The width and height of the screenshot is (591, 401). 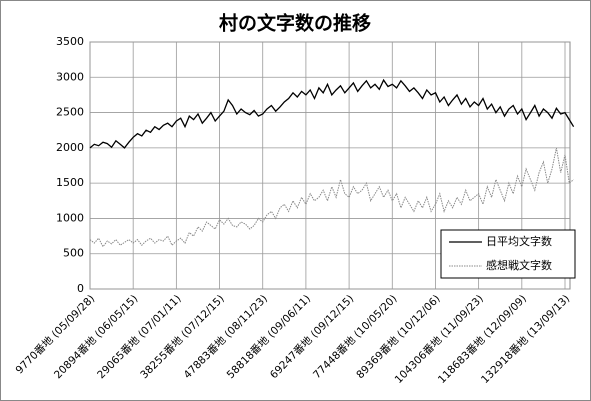 What do you see at coordinates (508, 254) in the screenshot?
I see `legend-box` at bounding box center [508, 254].